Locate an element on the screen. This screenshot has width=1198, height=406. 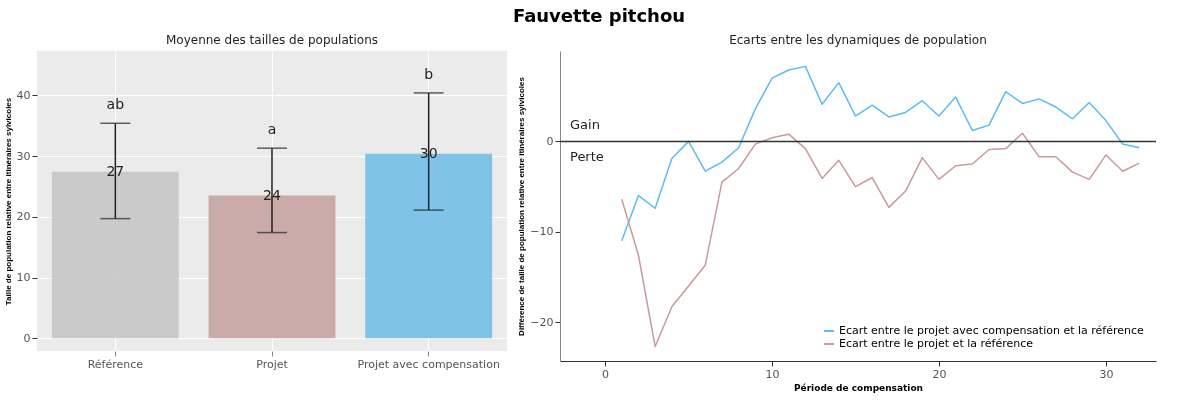
text: Fauvette pitchou is located at coordinates (599, 15).